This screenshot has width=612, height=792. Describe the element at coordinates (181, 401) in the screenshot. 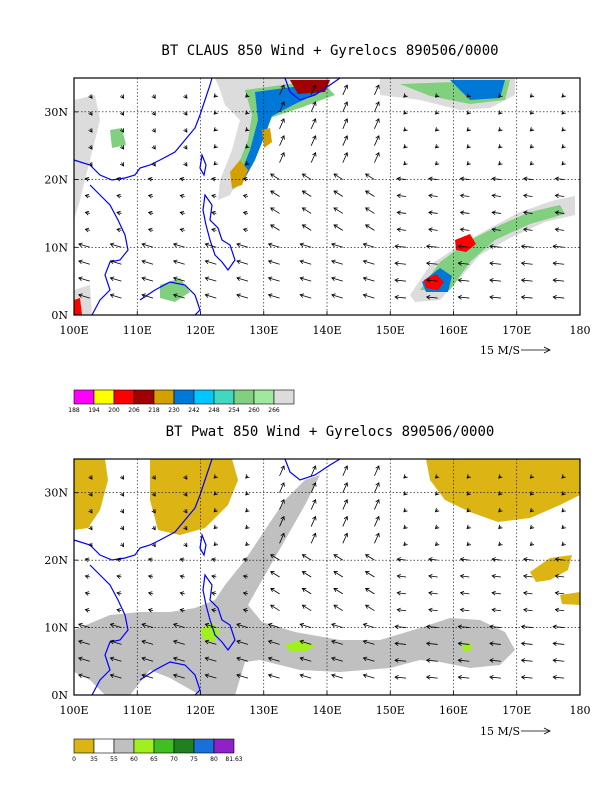

I see `chart-1-colorbar: 188 194 200 206 218 230 242 248 254 260 266` at that location.